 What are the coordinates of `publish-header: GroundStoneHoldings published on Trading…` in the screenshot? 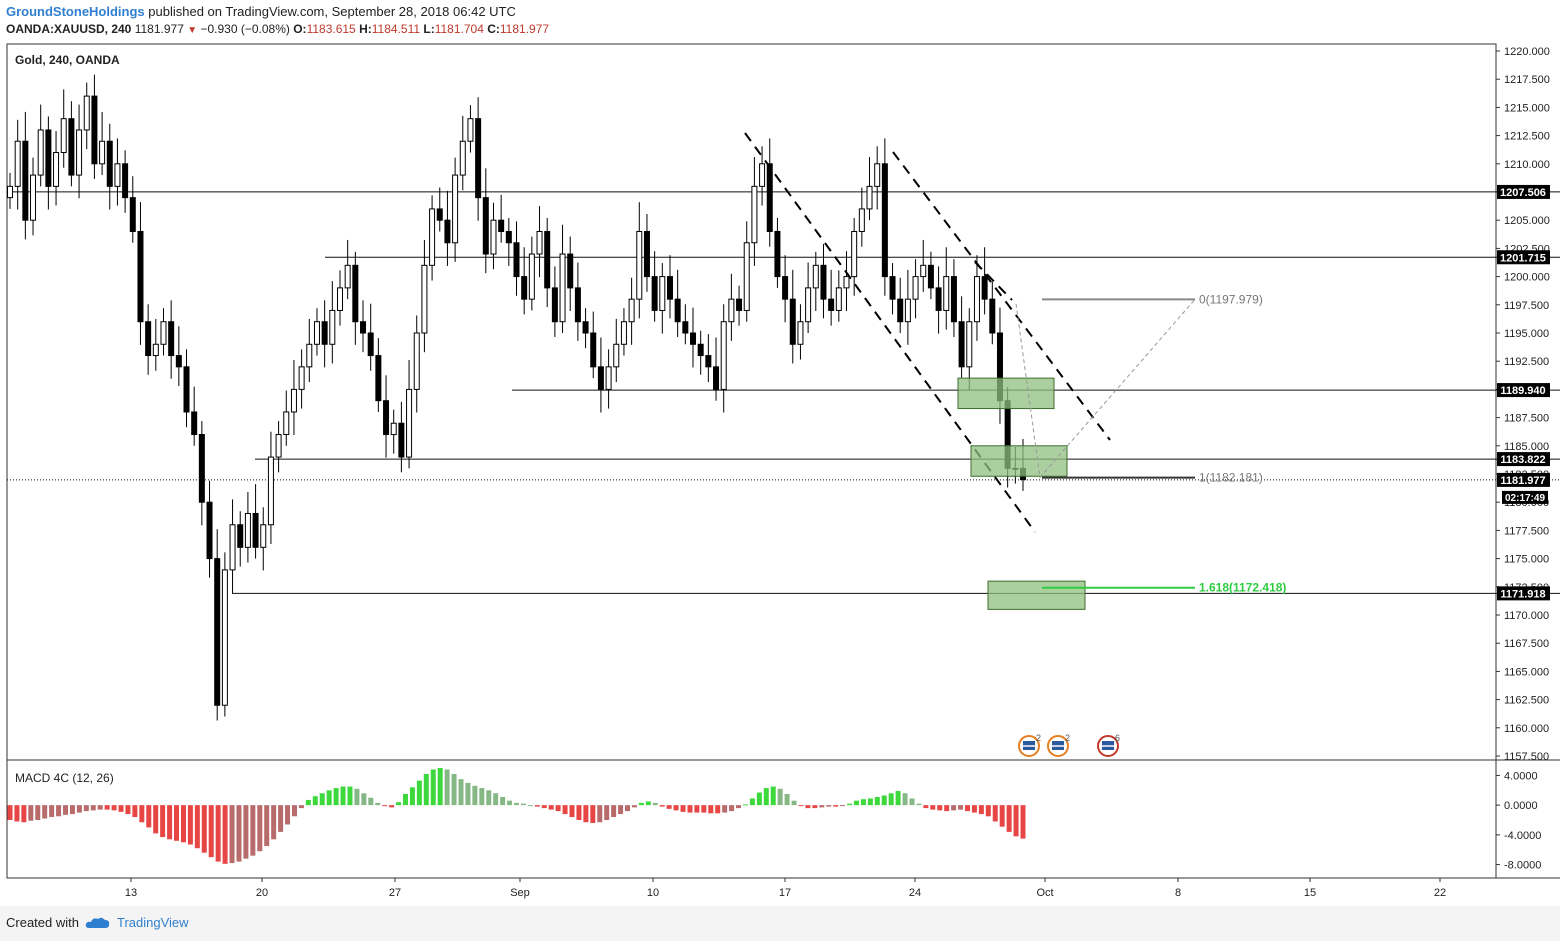 It's located at (261, 11).